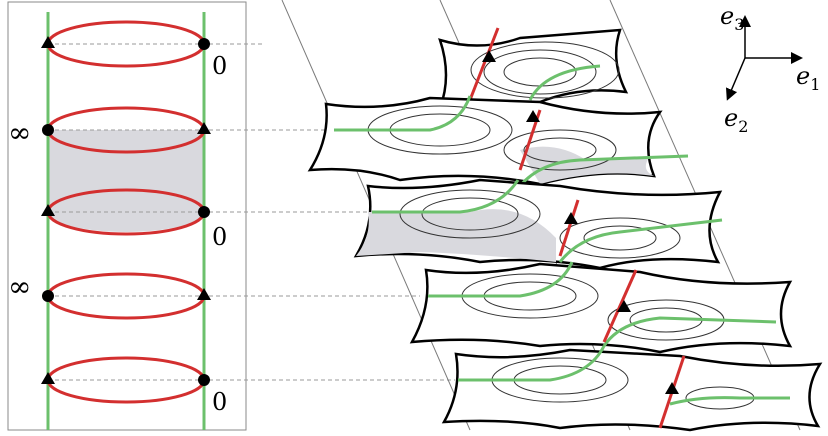 This screenshot has width=828, height=436. I want to click on e1-label: e1, so click(808, 78).